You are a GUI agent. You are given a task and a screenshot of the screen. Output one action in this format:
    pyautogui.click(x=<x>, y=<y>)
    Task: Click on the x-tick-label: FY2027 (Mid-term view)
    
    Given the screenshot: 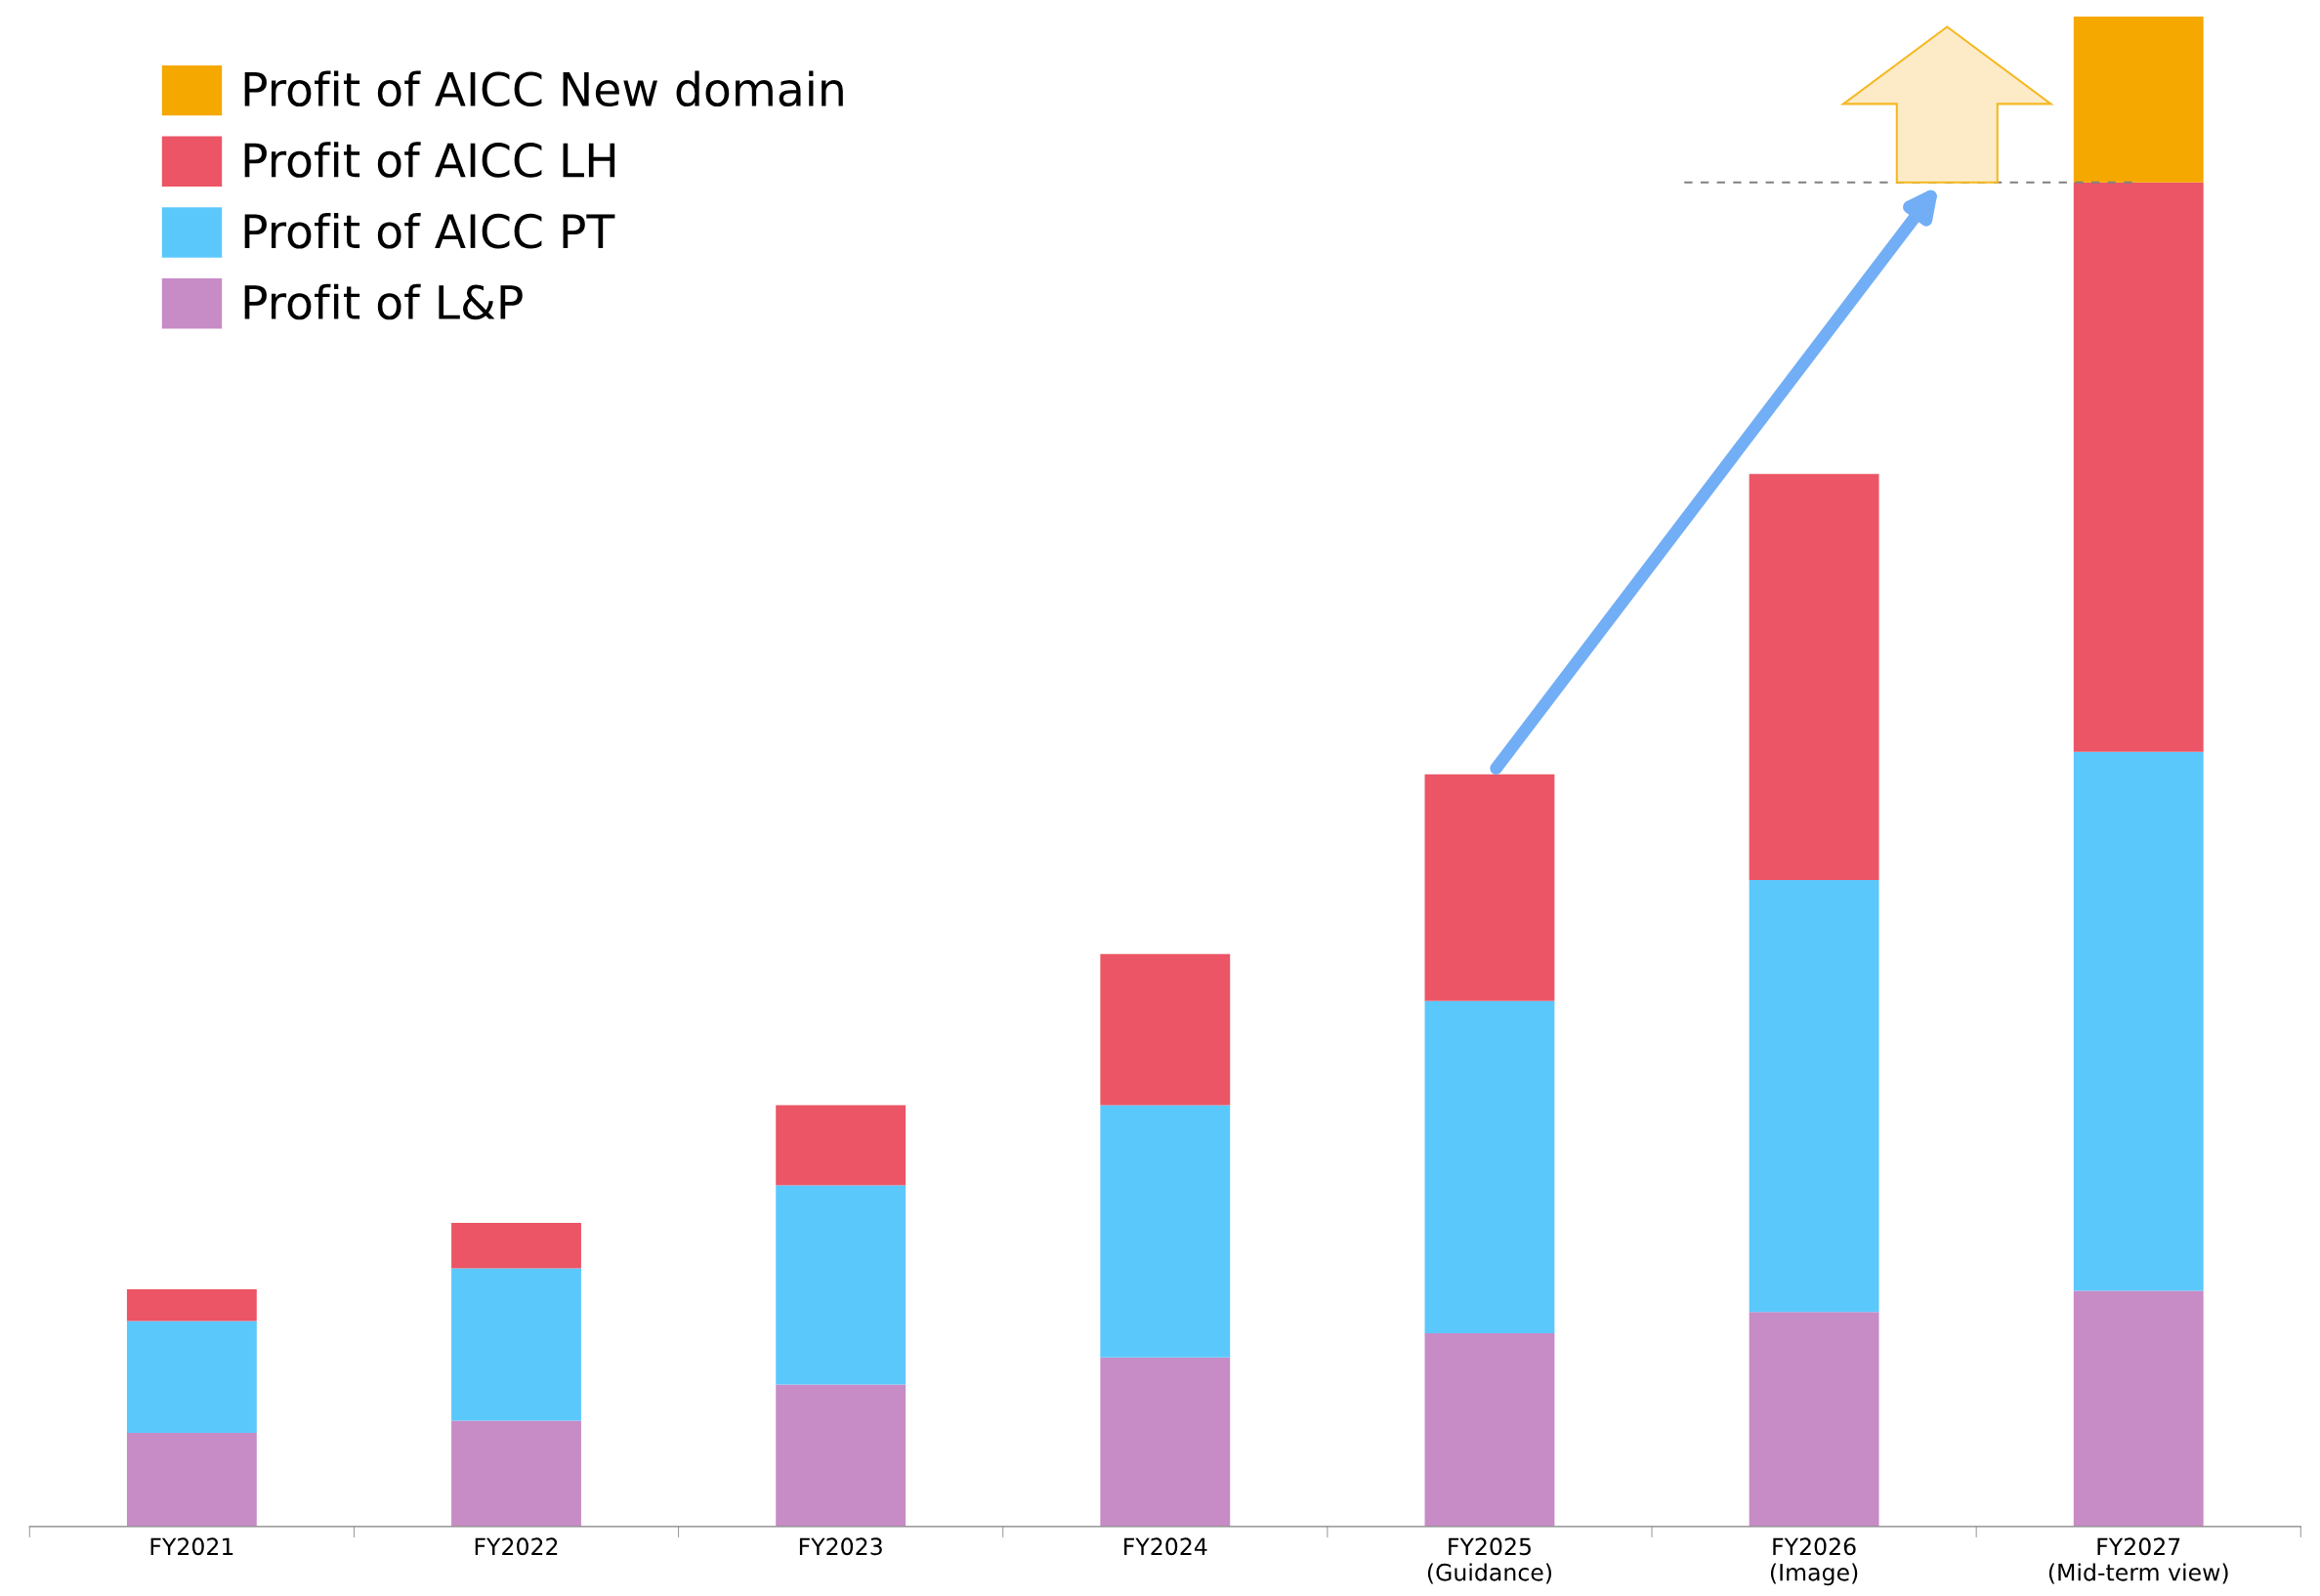 What is the action you would take?
    pyautogui.click(x=2138, y=1560)
    